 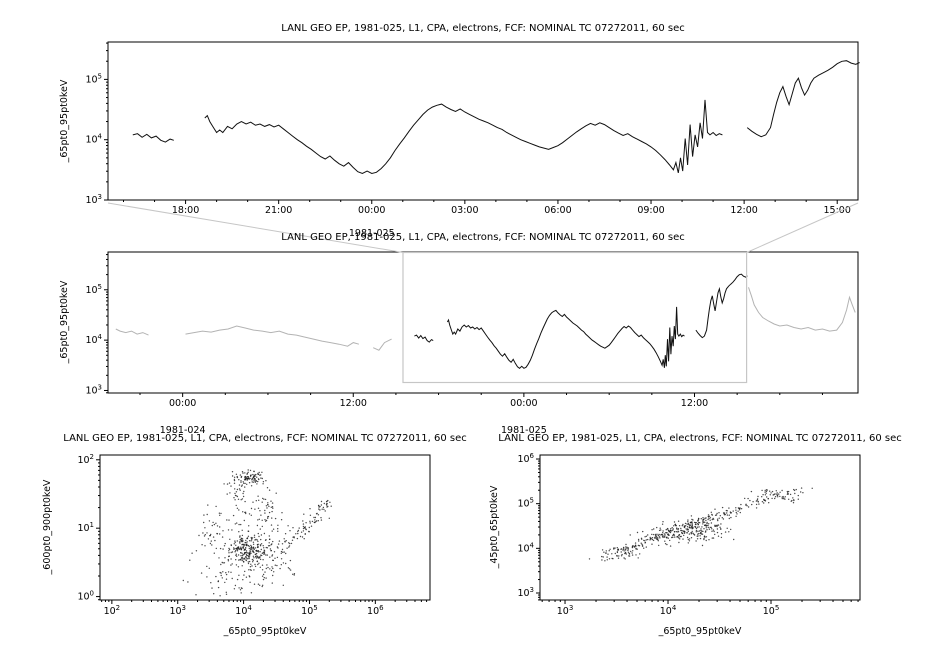 I want to click on series-line, so click(x=153, y=138).